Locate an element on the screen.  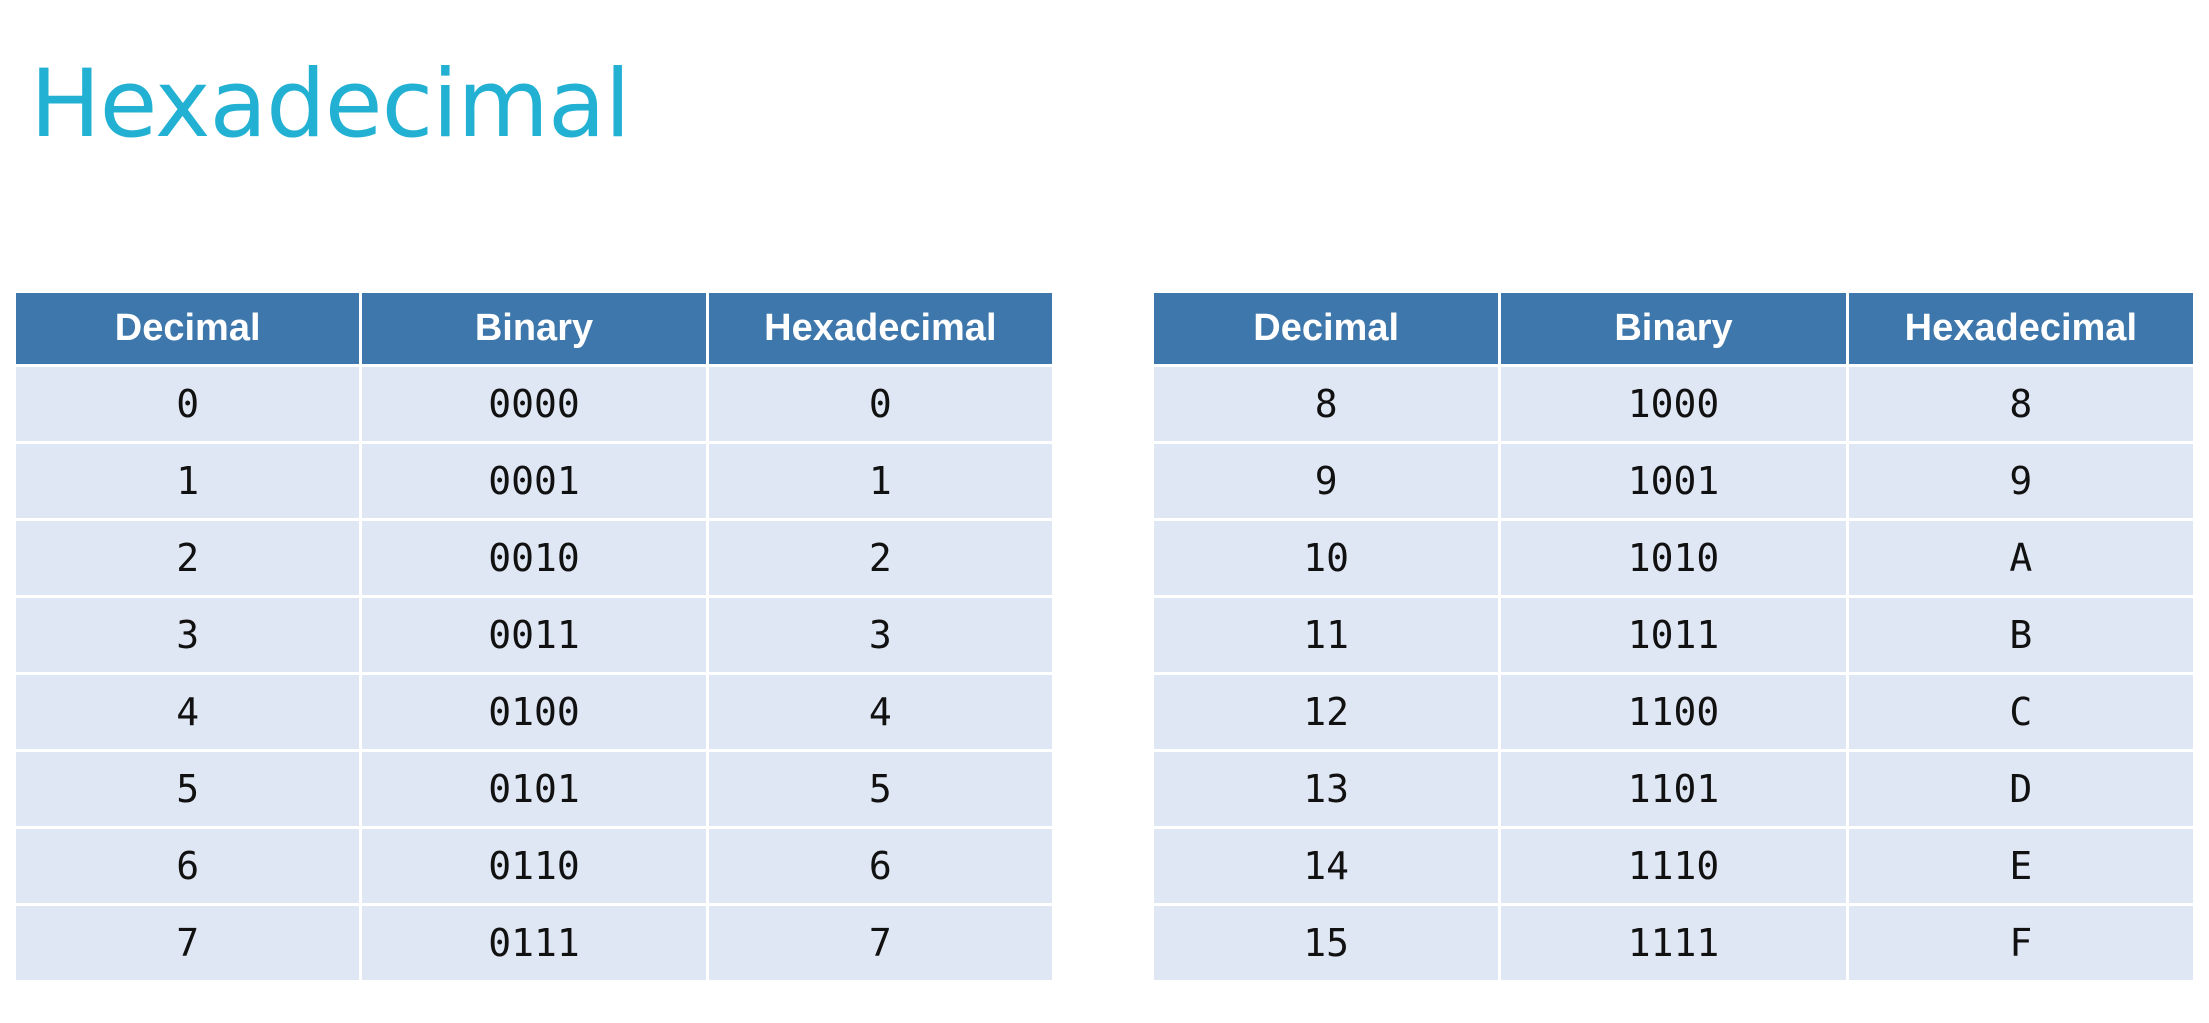
binary-cell: 1000 is located at coordinates (1673, 404).